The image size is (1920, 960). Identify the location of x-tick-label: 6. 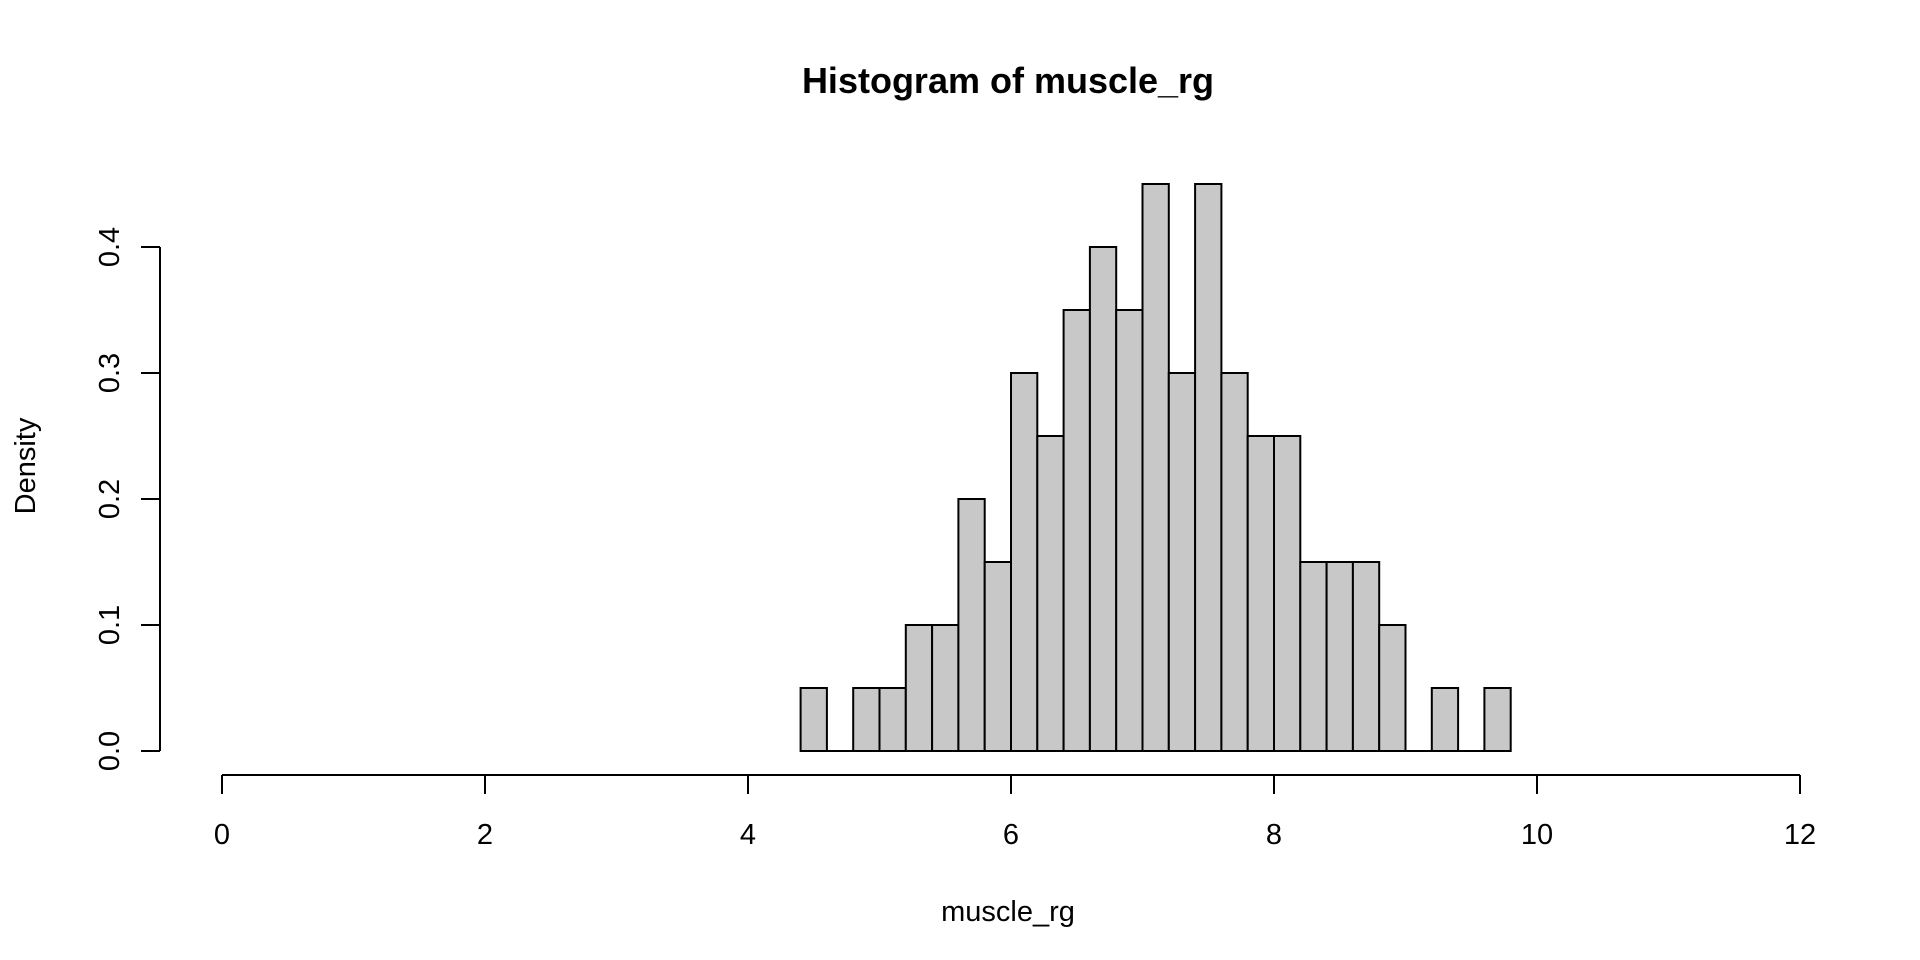
(1011, 835).